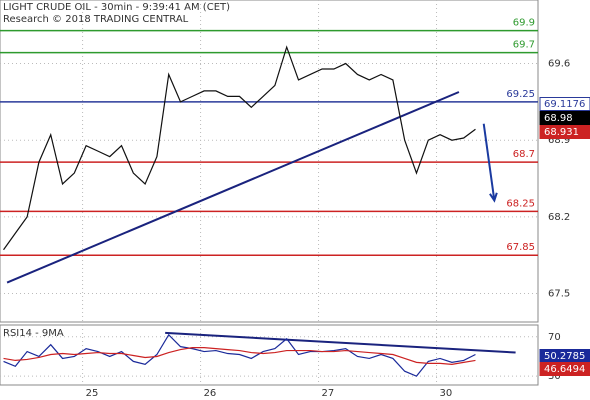 Image resolution: width=590 pixels, height=400 pixels. Describe the element at coordinates (558, 118) in the screenshot. I see `last-value-label: 68.98` at that location.